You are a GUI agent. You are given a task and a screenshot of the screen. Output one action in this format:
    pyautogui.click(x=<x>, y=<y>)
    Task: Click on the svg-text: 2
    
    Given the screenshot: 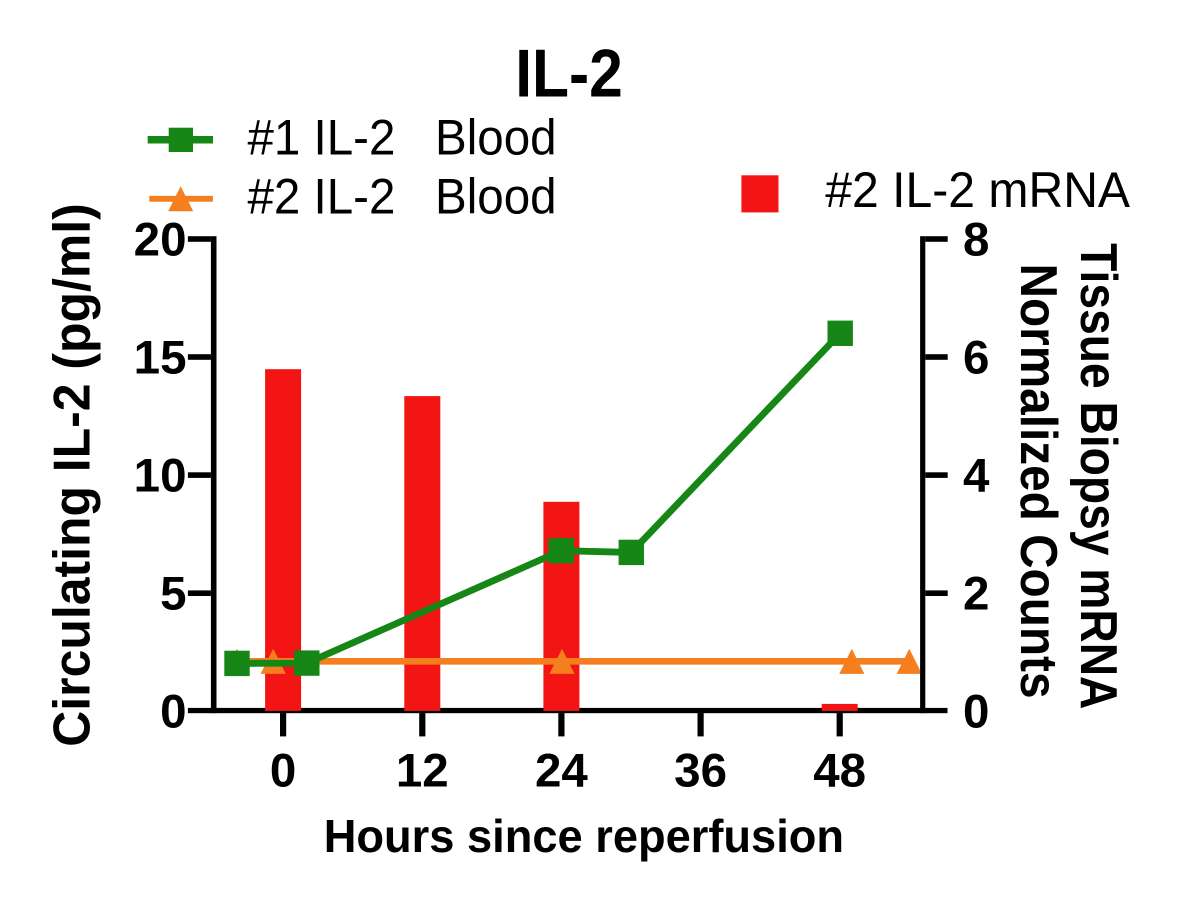 What is the action you would take?
    pyautogui.click(x=976, y=594)
    